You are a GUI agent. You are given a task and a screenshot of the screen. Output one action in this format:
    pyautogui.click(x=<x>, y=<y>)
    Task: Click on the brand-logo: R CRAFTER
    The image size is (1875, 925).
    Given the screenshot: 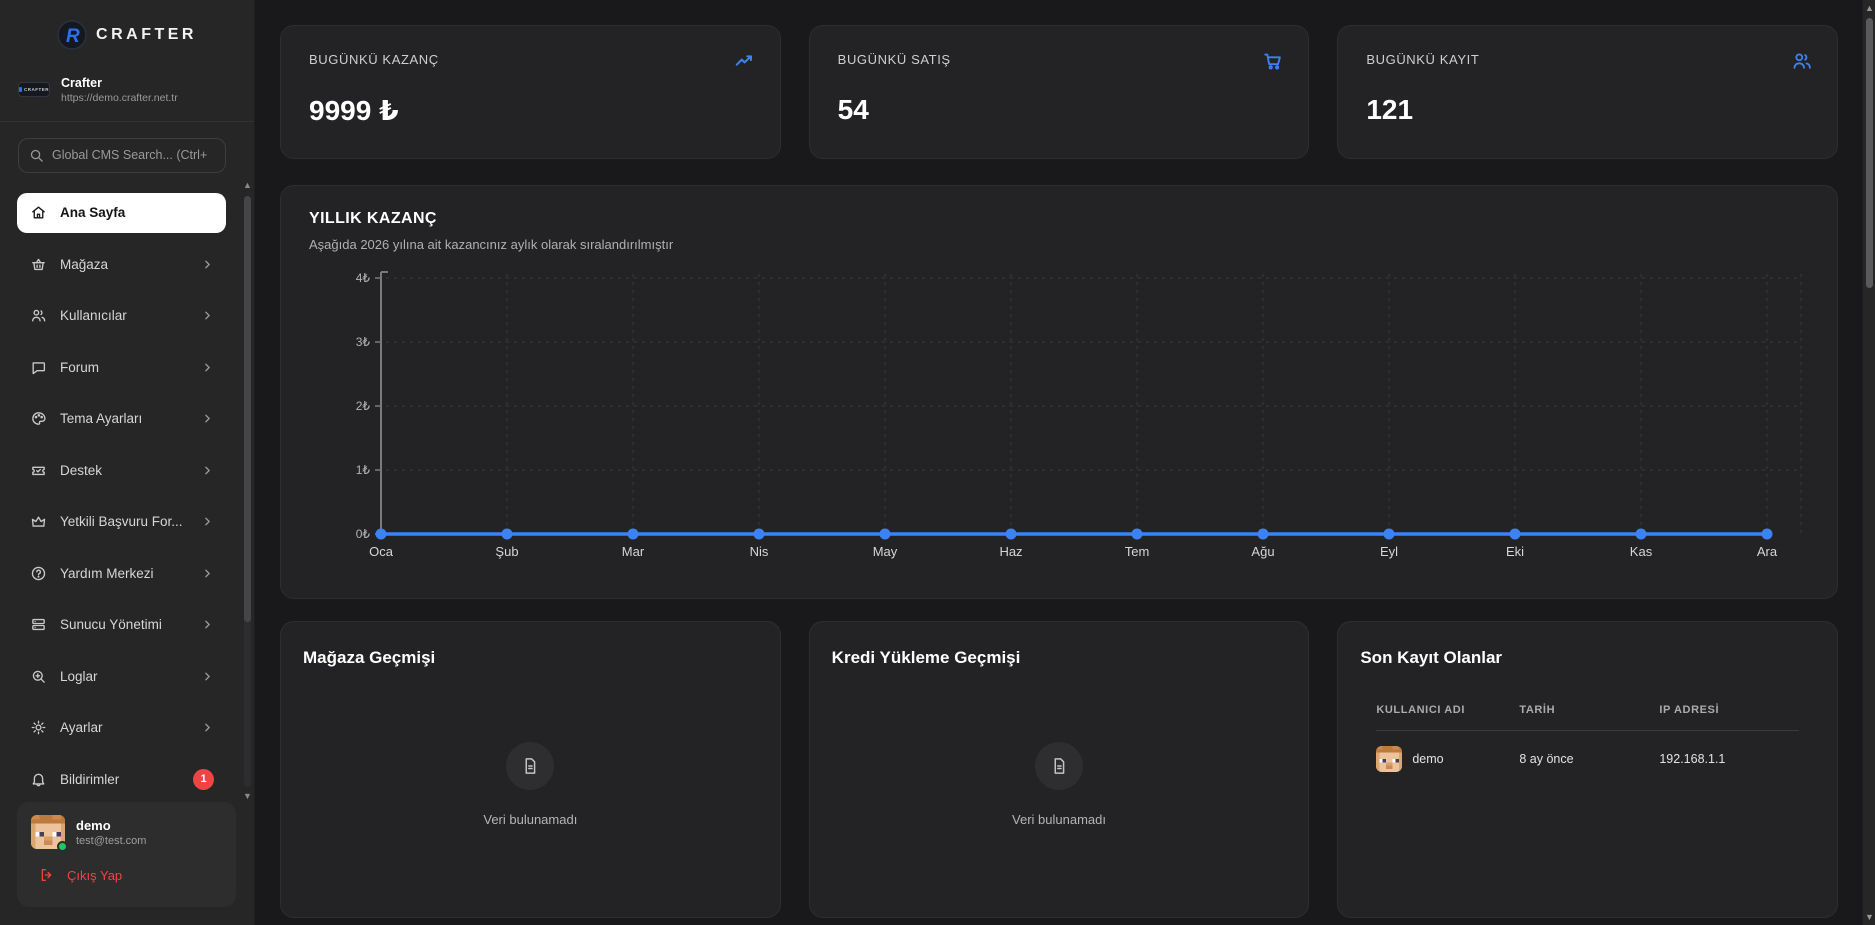 What is the action you would take?
    pyautogui.click(x=127, y=25)
    